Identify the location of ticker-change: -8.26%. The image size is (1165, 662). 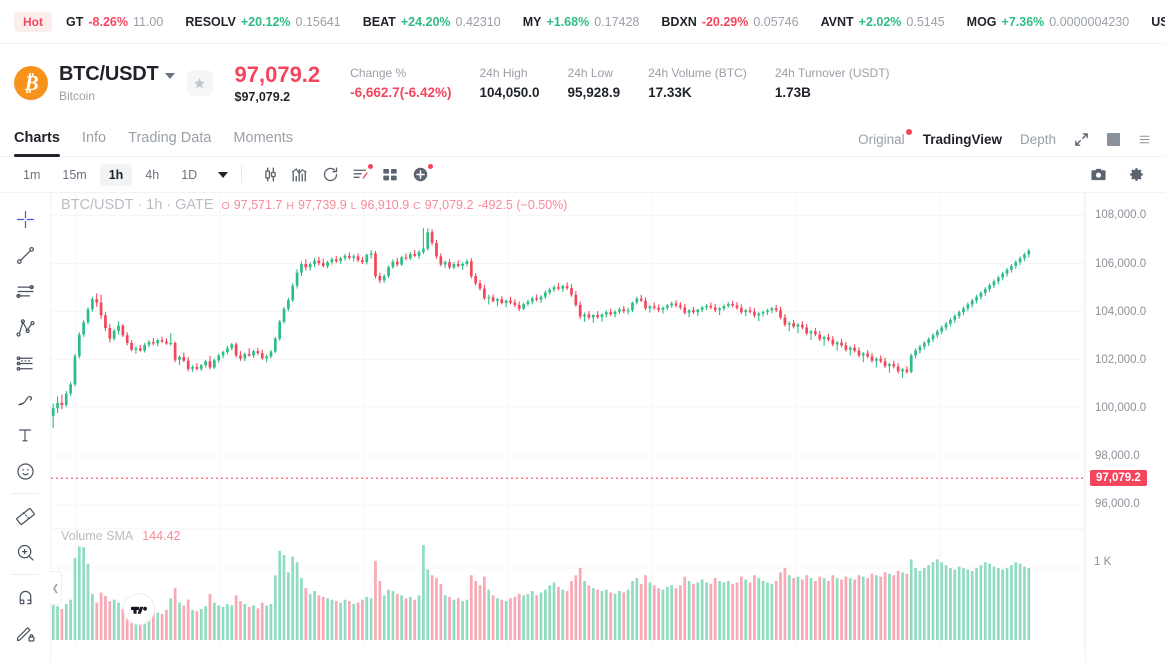
(108, 21).